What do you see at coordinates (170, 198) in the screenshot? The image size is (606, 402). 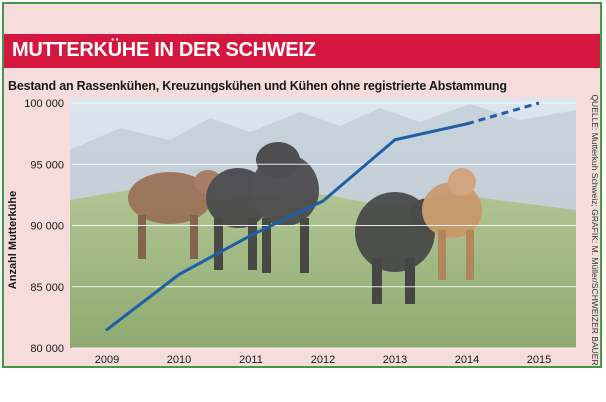 I see `cow-brown` at bounding box center [170, 198].